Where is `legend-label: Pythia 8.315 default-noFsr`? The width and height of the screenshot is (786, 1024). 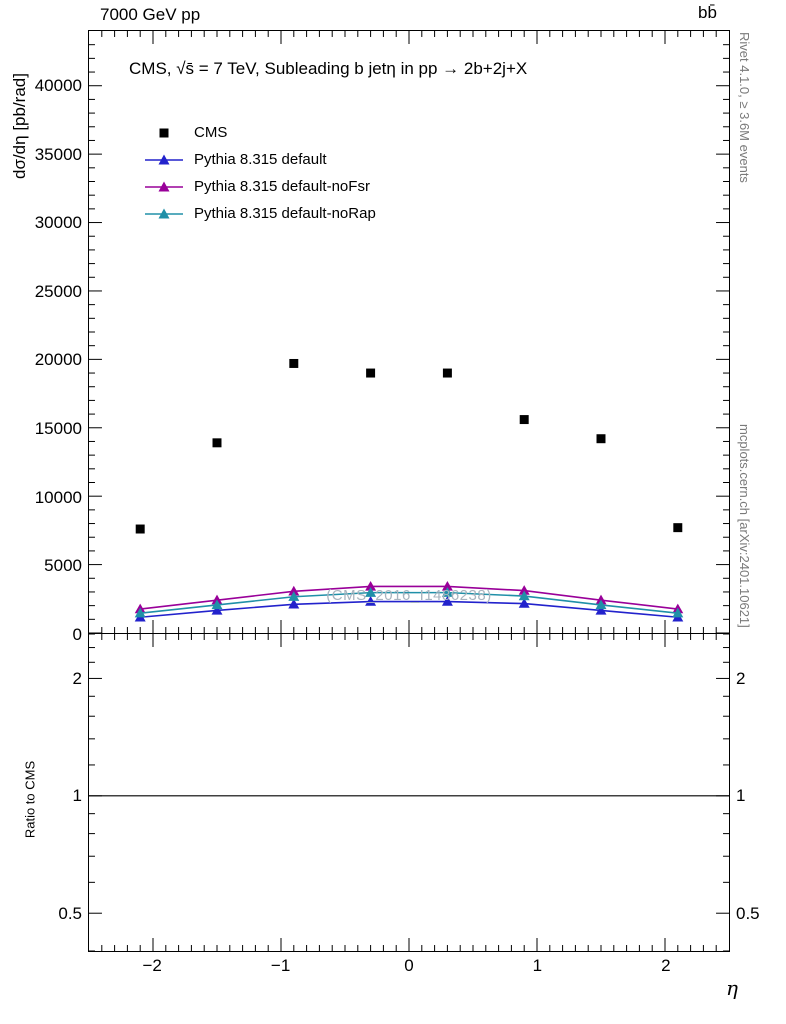
legend-label: Pythia 8.315 default-noFsr is located at coordinates (282, 186).